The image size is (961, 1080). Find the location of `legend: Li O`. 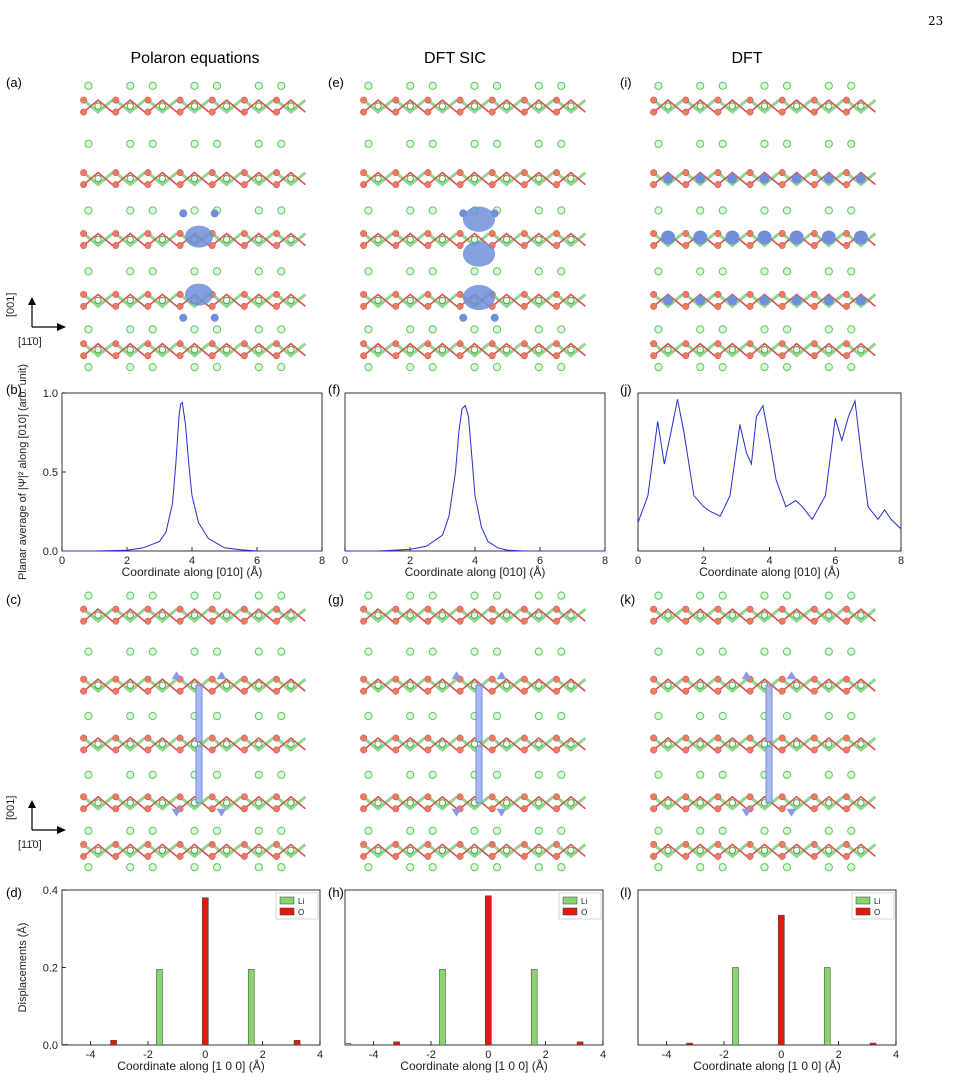

legend: Li O is located at coordinates (580, 906).